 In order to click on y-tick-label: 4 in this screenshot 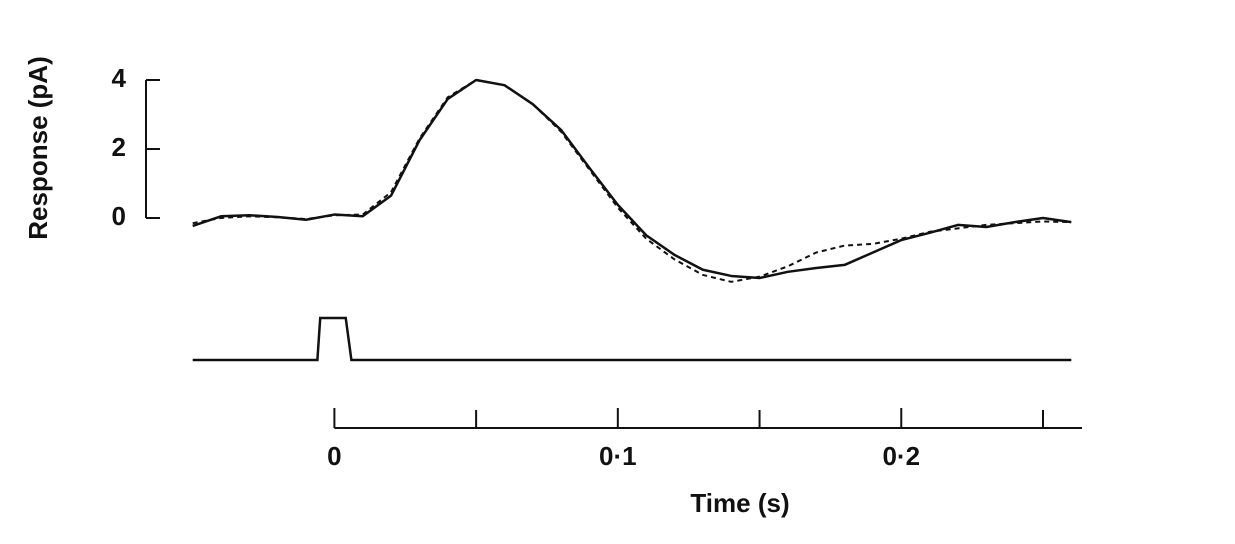, I will do `click(119, 78)`.